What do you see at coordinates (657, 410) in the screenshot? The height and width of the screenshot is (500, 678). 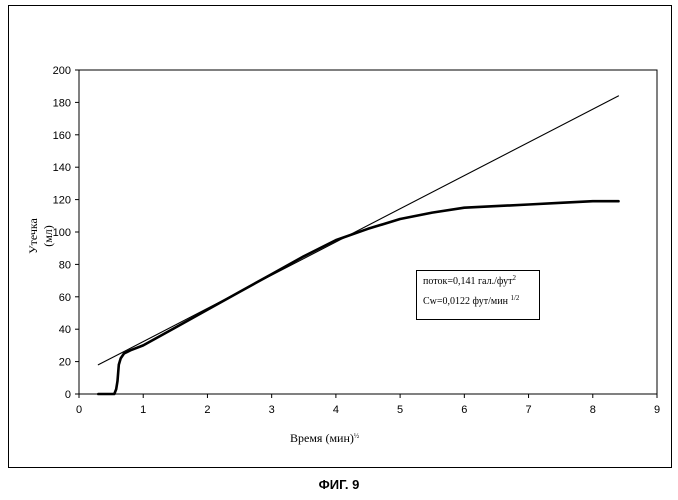 I see `x-tick-label: 9` at bounding box center [657, 410].